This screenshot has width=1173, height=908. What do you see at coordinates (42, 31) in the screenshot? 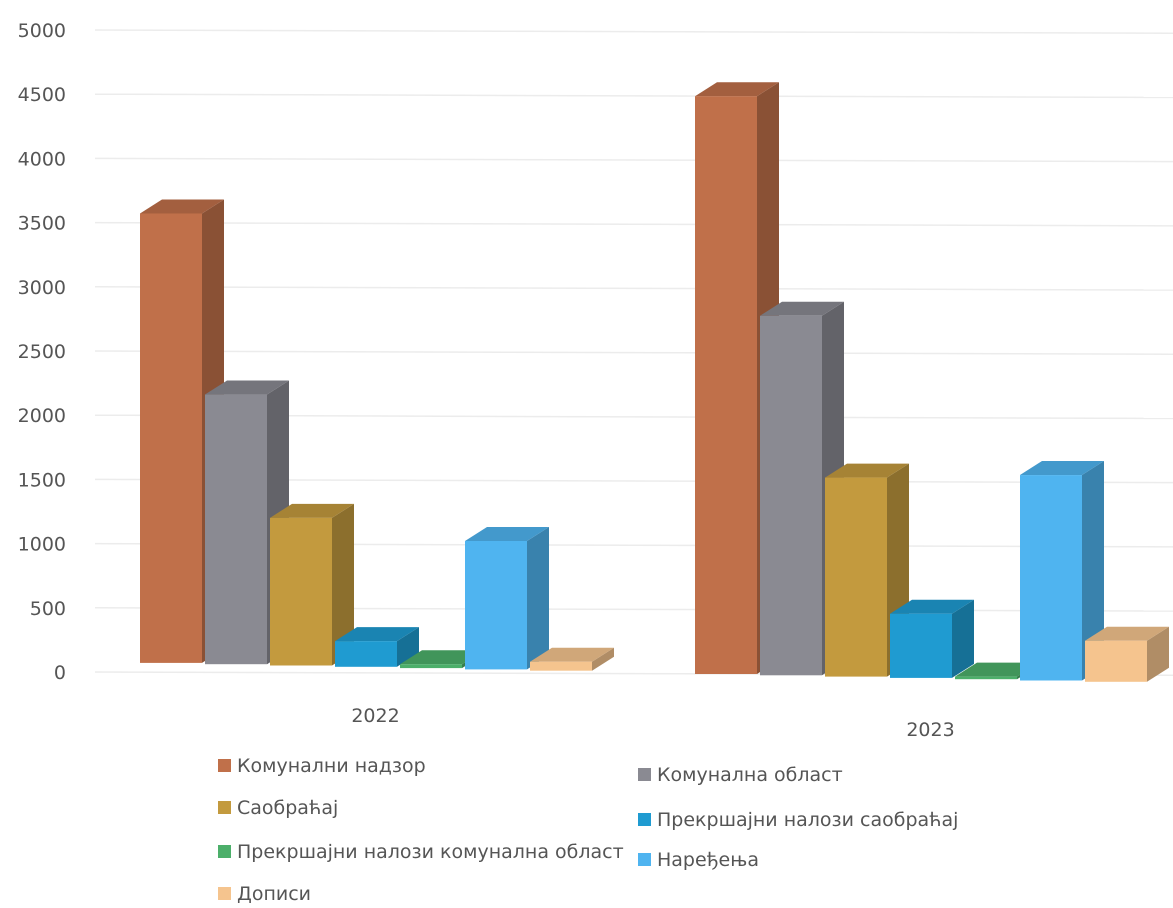
I see `y-tick-label-5000: 5000` at bounding box center [42, 31].